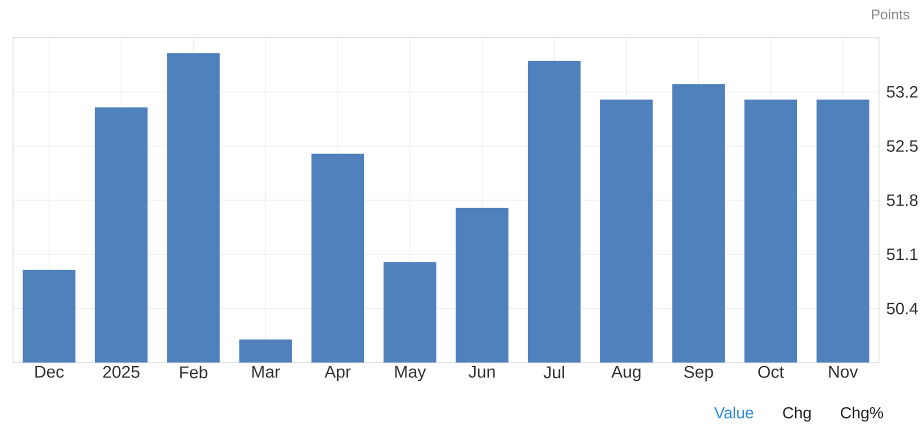 This screenshot has width=924, height=443. I want to click on x-tick-label: Jun, so click(481, 372).